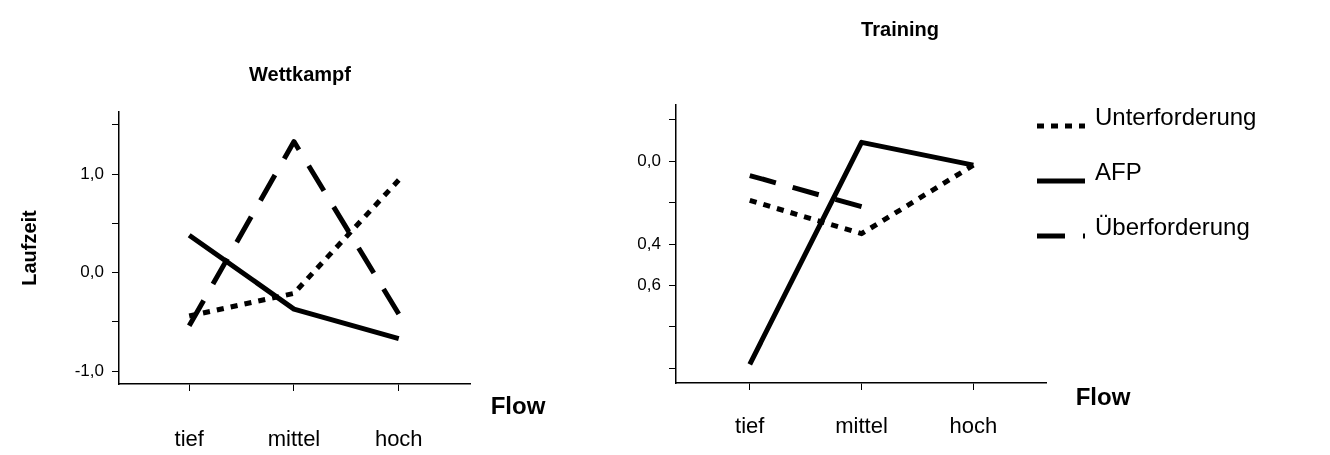  What do you see at coordinates (1172, 226) in the screenshot?
I see `legend-label: Überforderung` at bounding box center [1172, 226].